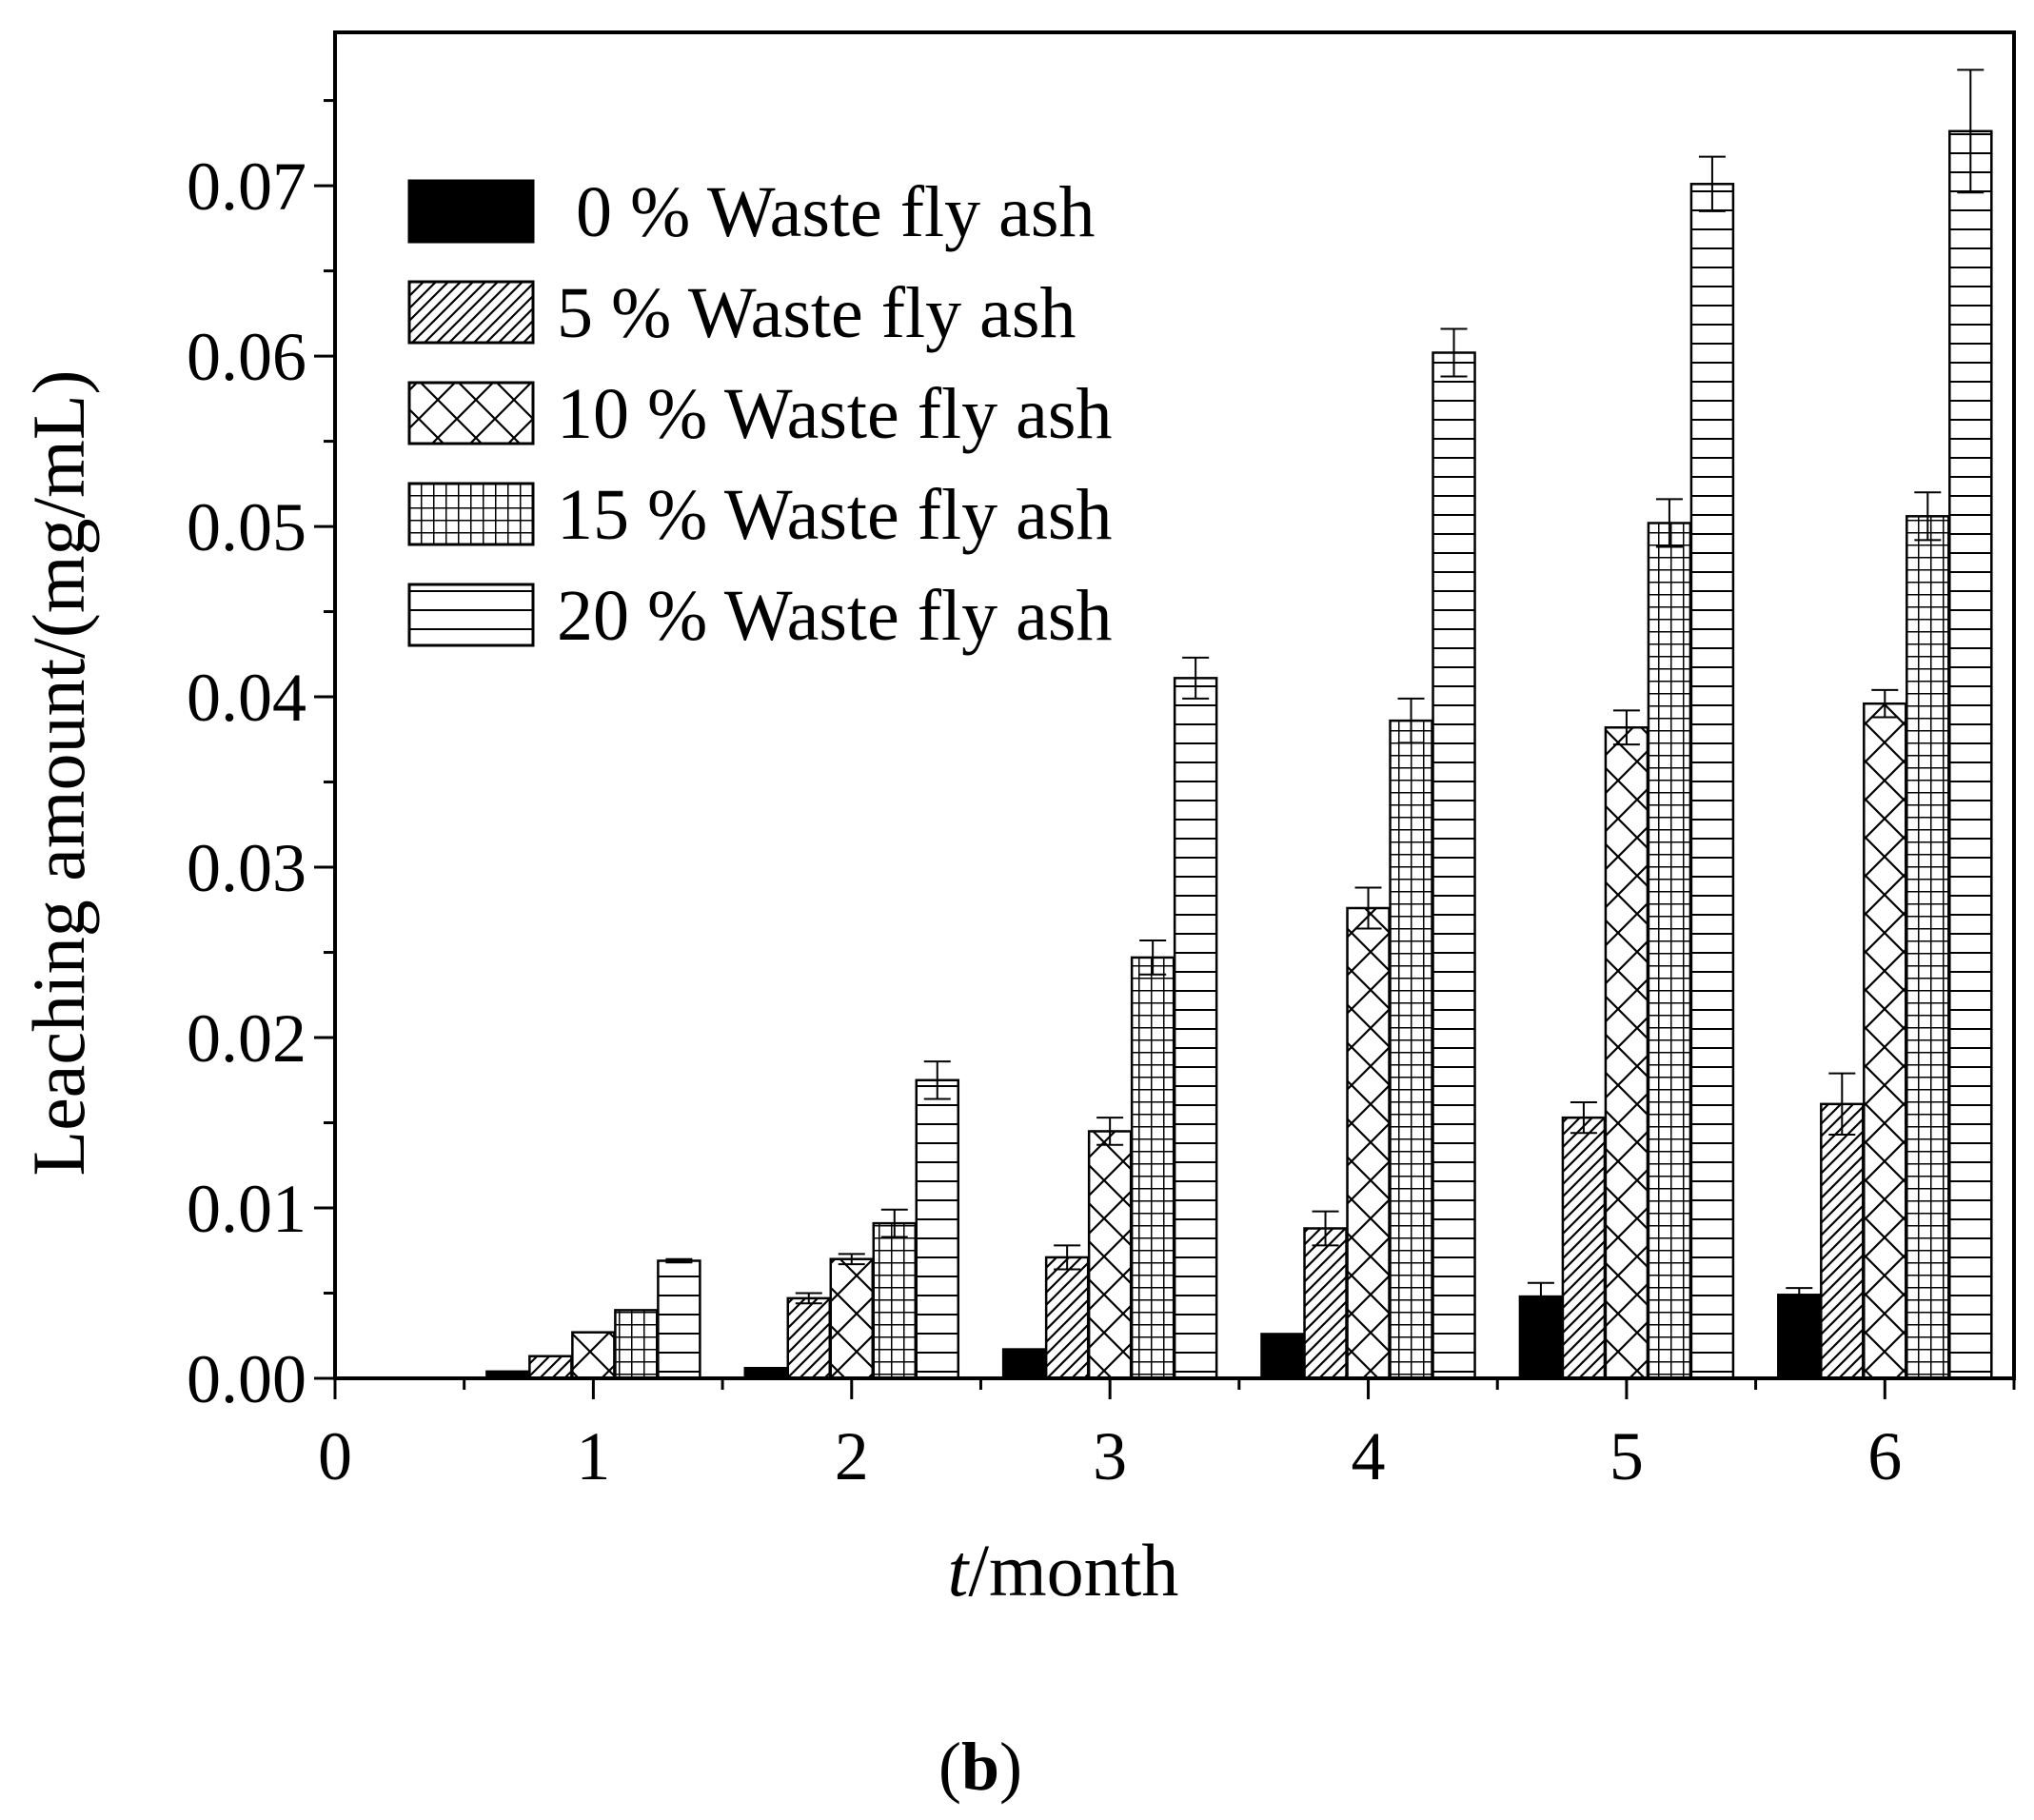  I want to click on y-tick-label-0.03: 0.03, so click(246, 868).